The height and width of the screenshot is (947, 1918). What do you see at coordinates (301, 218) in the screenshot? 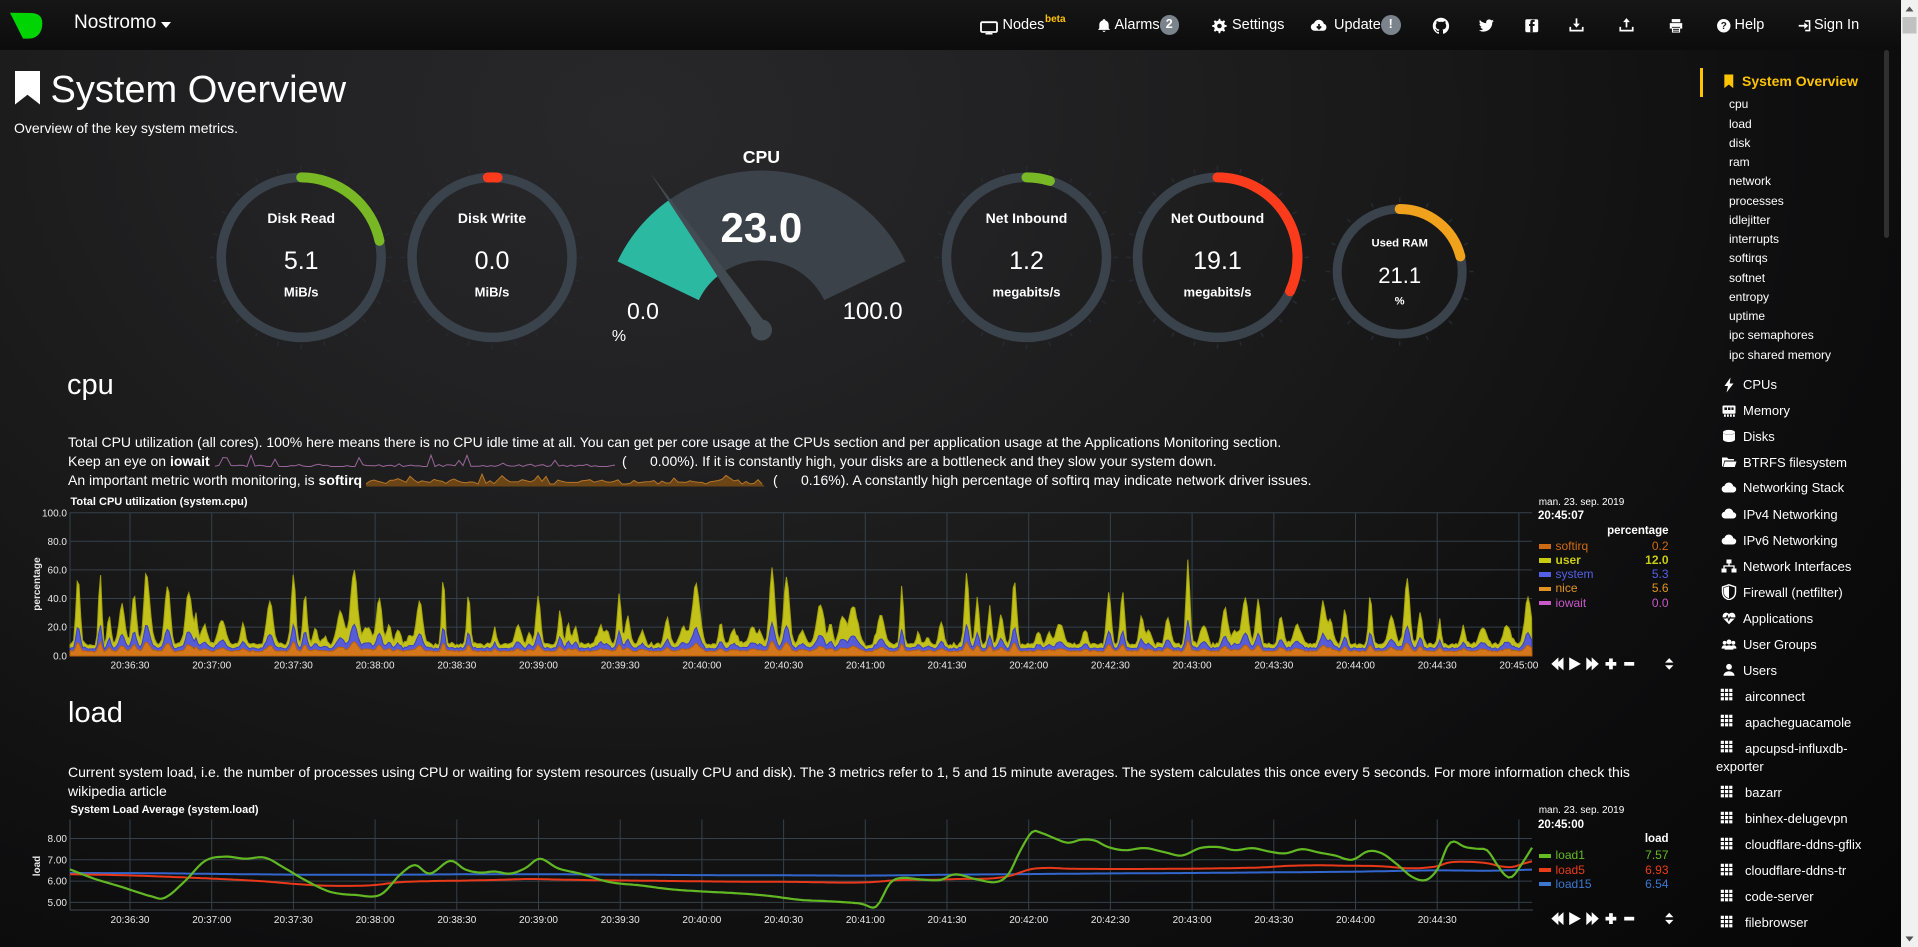
I see `svg-text: Disk Read` at bounding box center [301, 218].